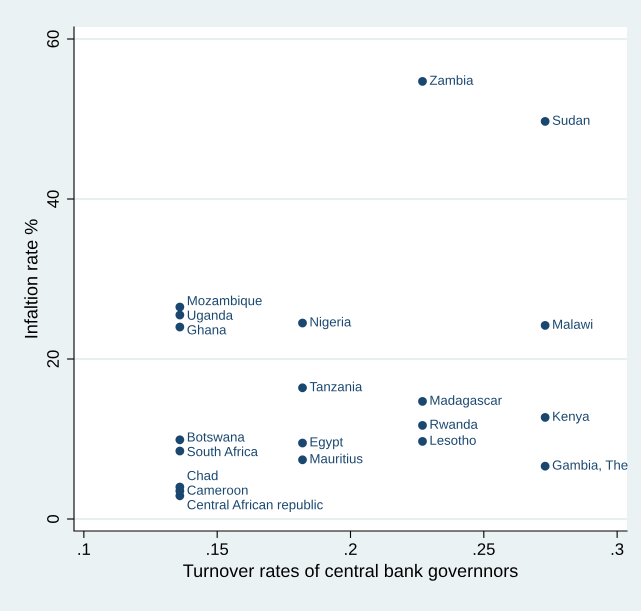  I want to click on x-axis-title: Turnover rates of central bank governnors, so click(350, 572).